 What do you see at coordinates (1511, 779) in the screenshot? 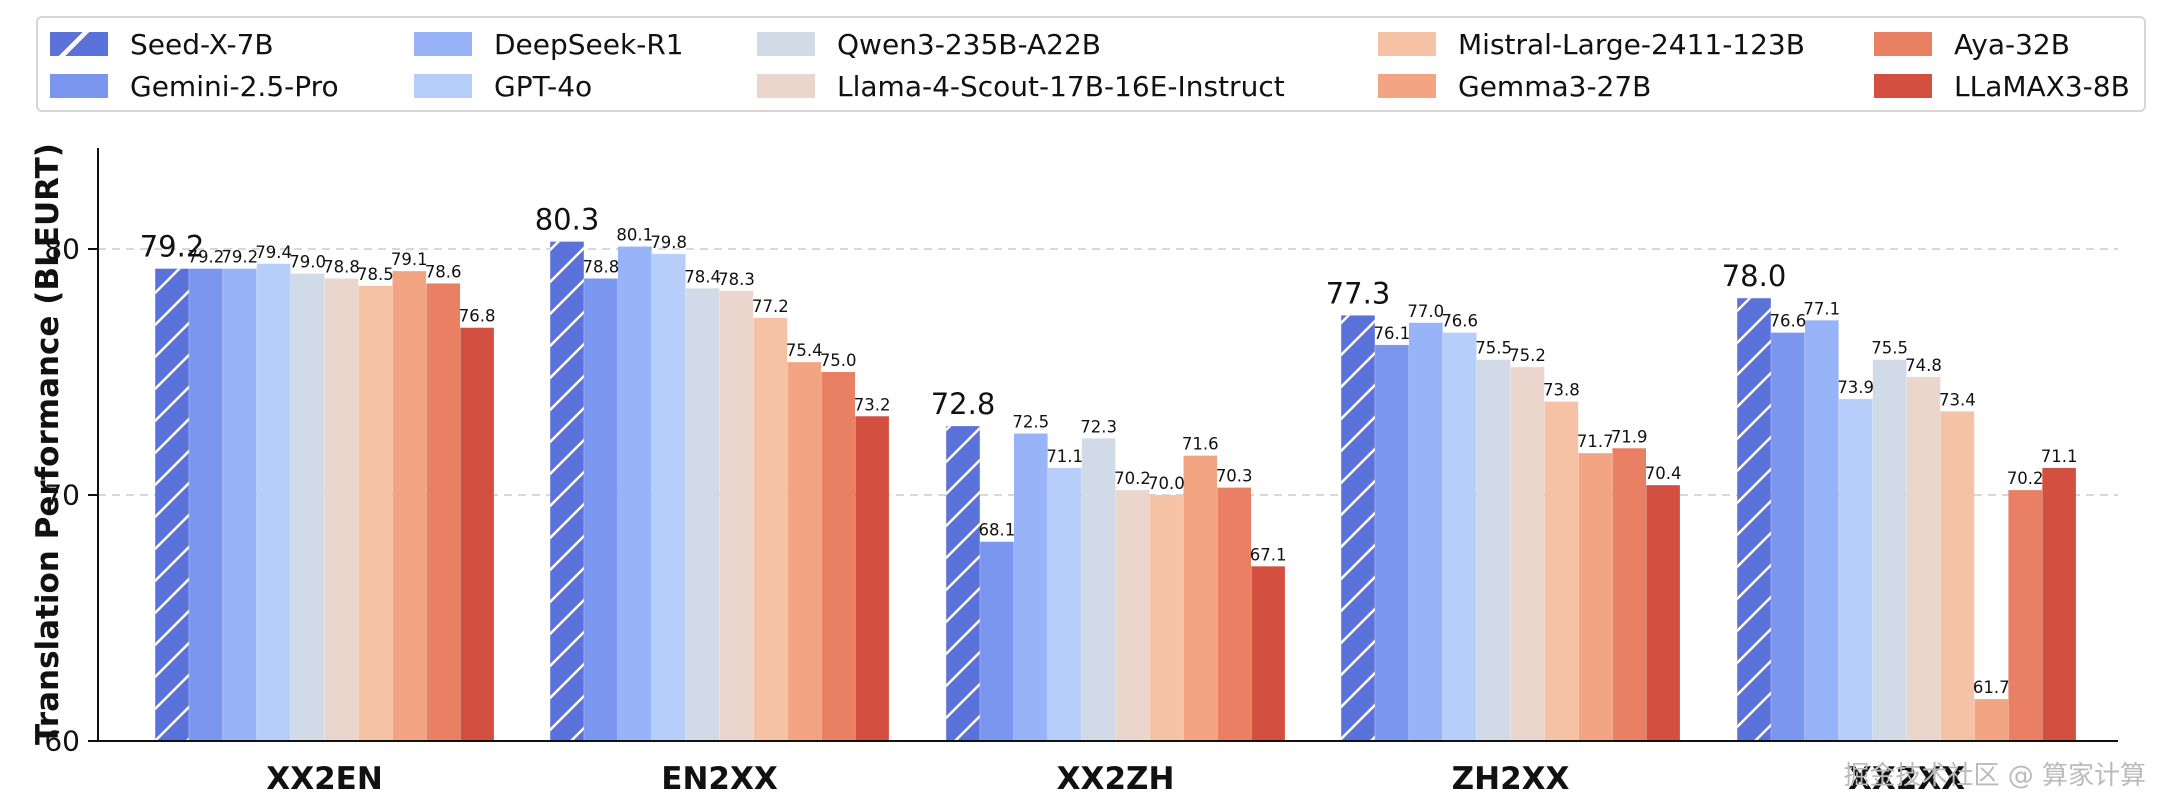
I see `x-tick-label: ZH2XX` at bounding box center [1511, 779].